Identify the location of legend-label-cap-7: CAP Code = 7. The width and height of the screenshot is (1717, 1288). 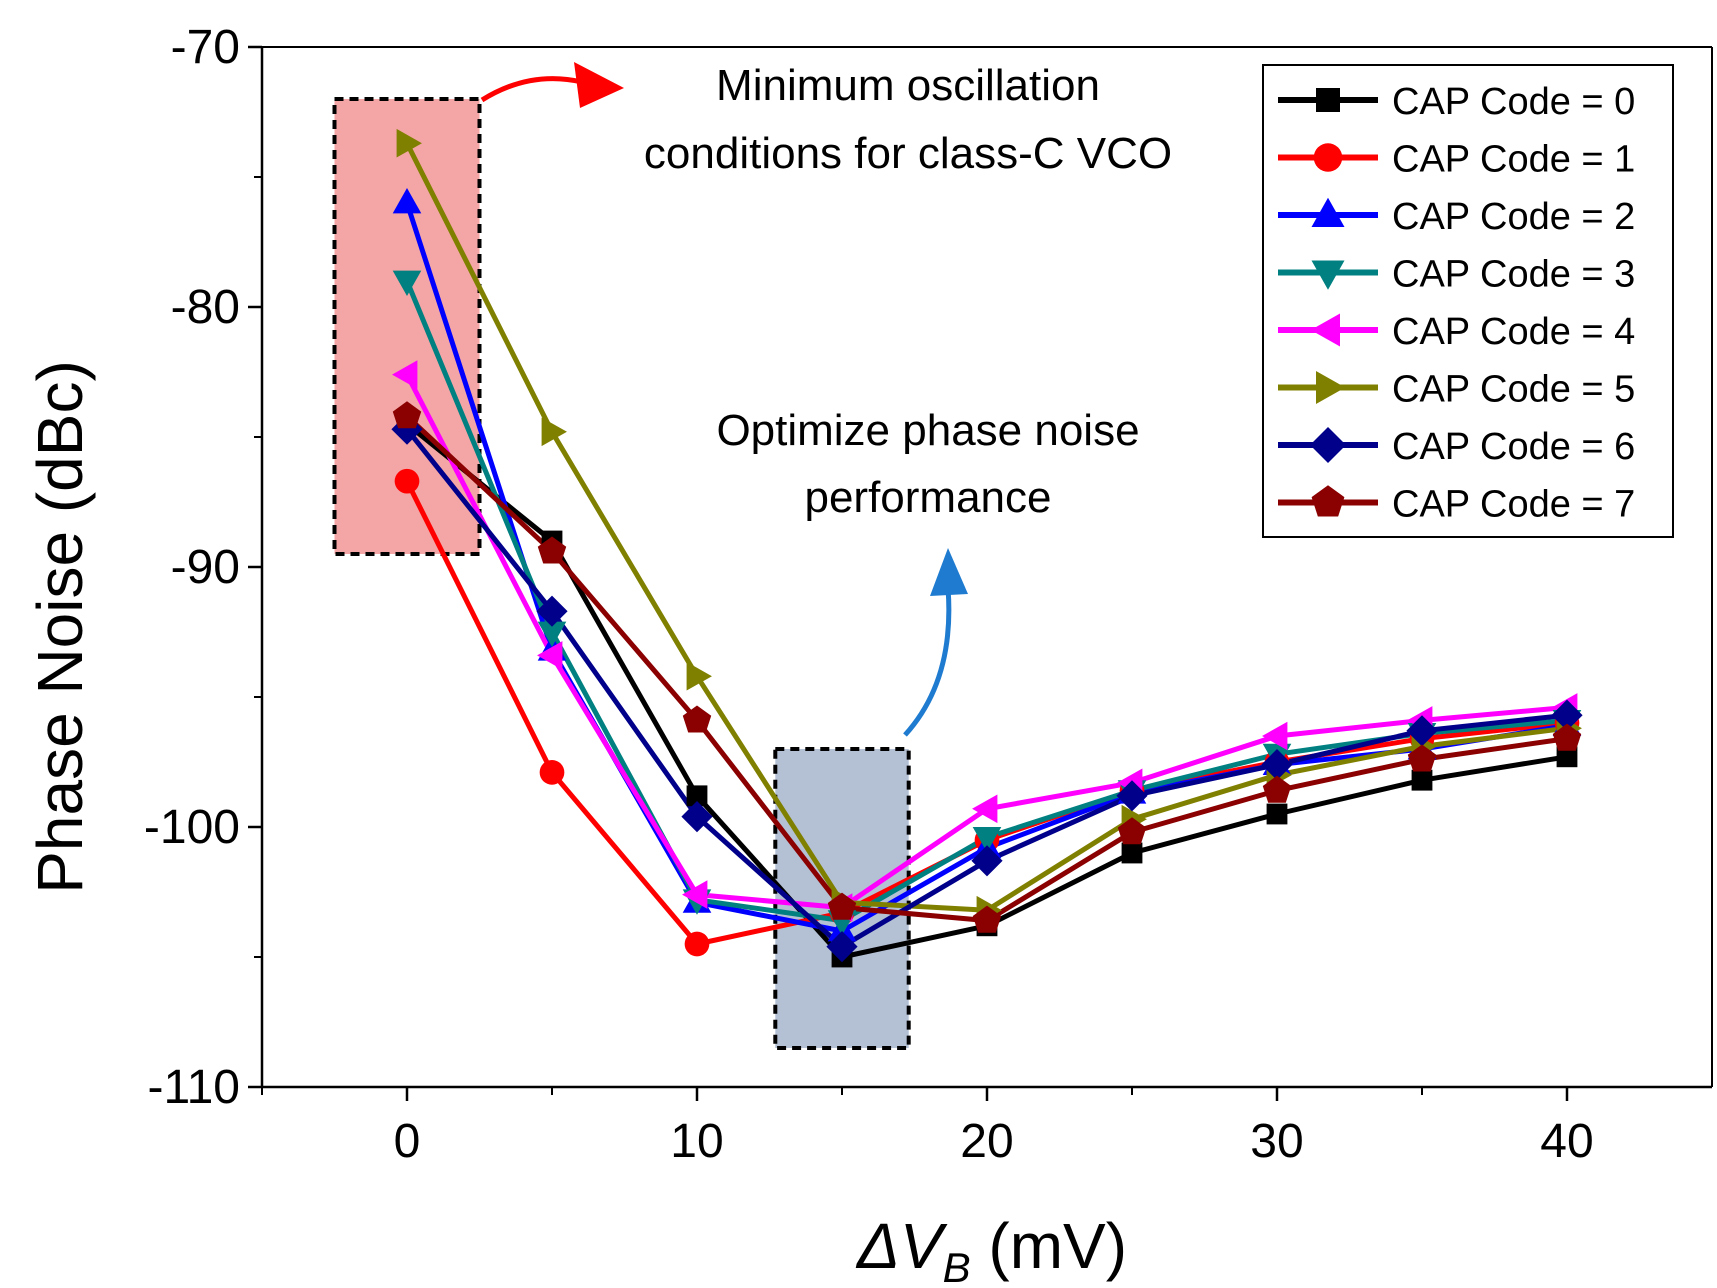
(1513, 505).